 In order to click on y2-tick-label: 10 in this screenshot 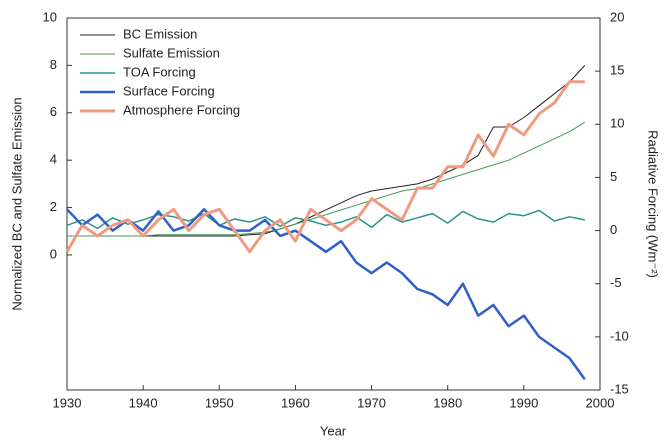, I will do `click(617, 123)`.